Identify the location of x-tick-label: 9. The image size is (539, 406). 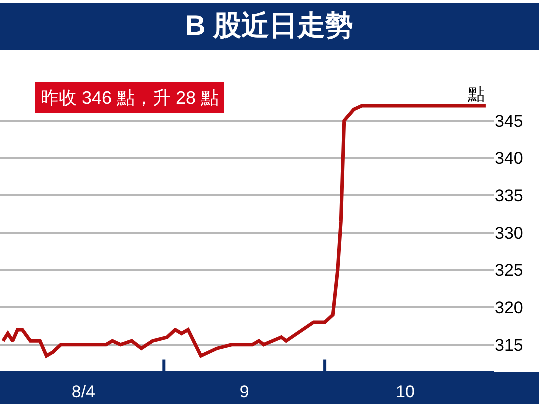
(245, 392).